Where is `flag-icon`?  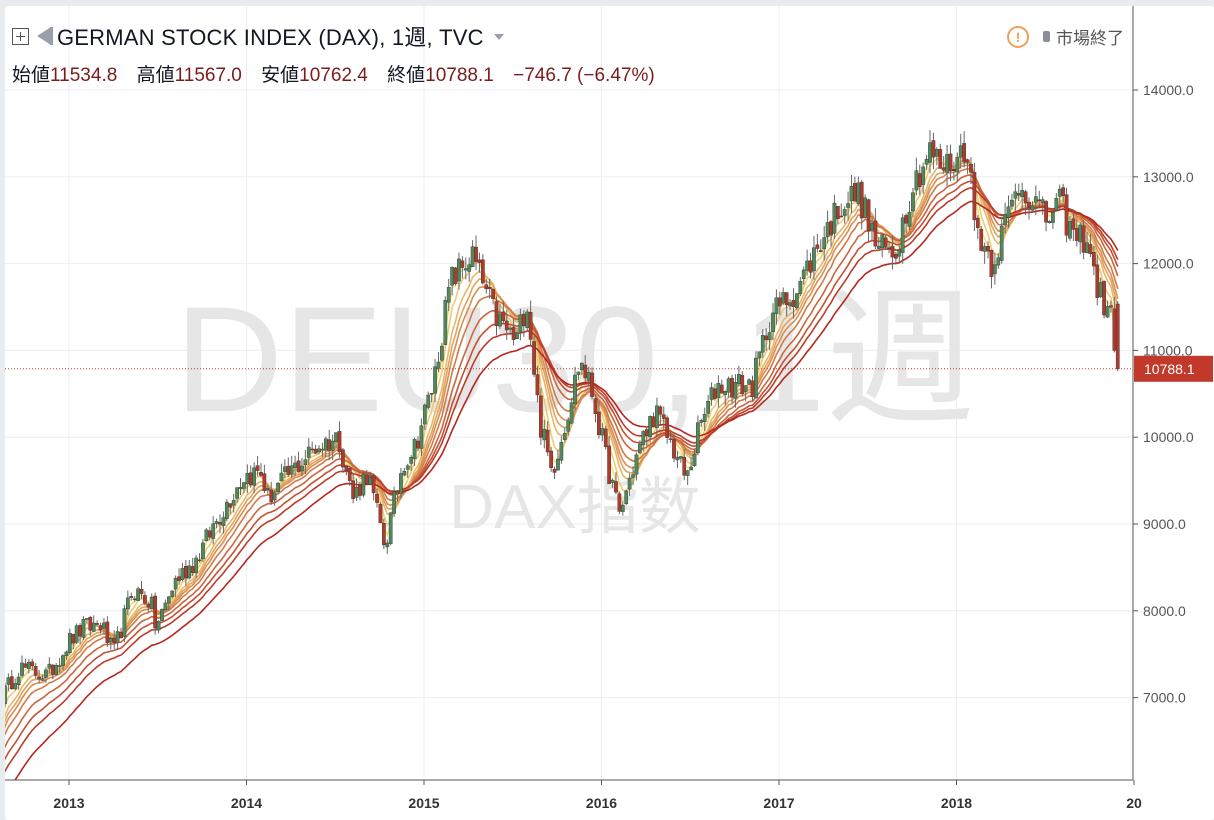
flag-icon is located at coordinates (44, 36).